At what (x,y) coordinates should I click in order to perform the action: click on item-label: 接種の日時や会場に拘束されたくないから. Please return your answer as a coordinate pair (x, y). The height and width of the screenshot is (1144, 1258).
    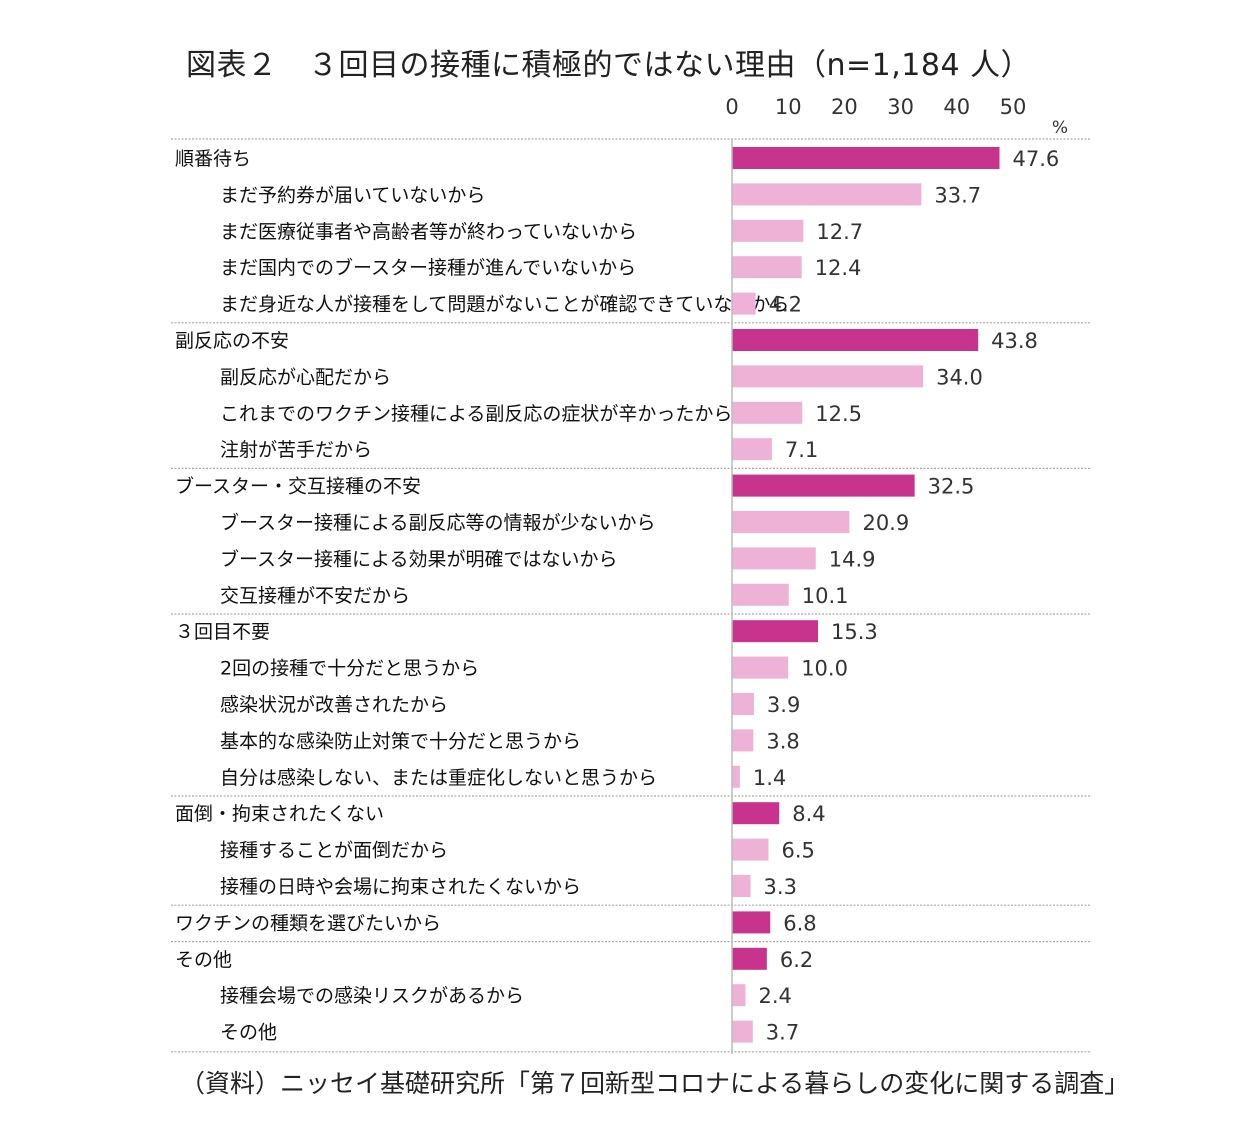
    Looking at the image, I should click on (400, 887).